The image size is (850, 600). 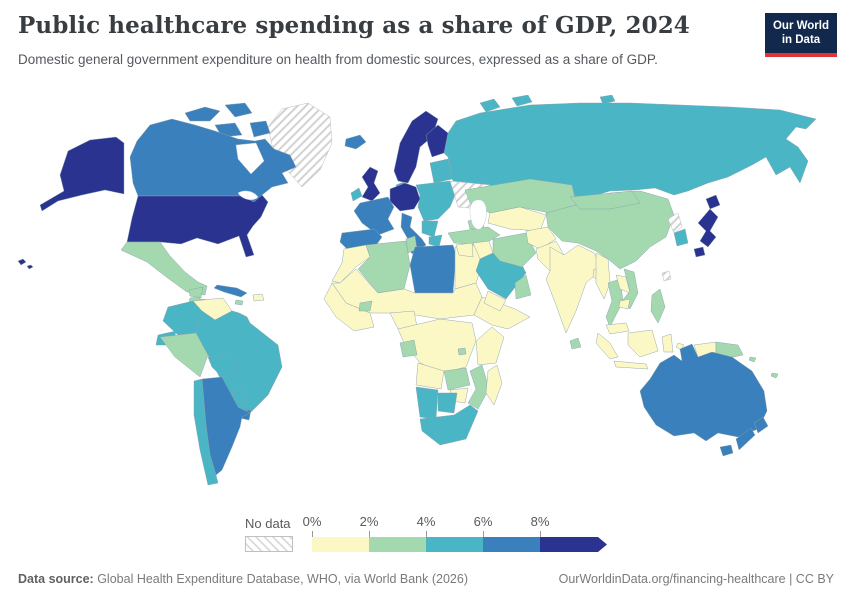 What do you see at coordinates (605, 200) in the screenshot?
I see `country-mongolia` at bounding box center [605, 200].